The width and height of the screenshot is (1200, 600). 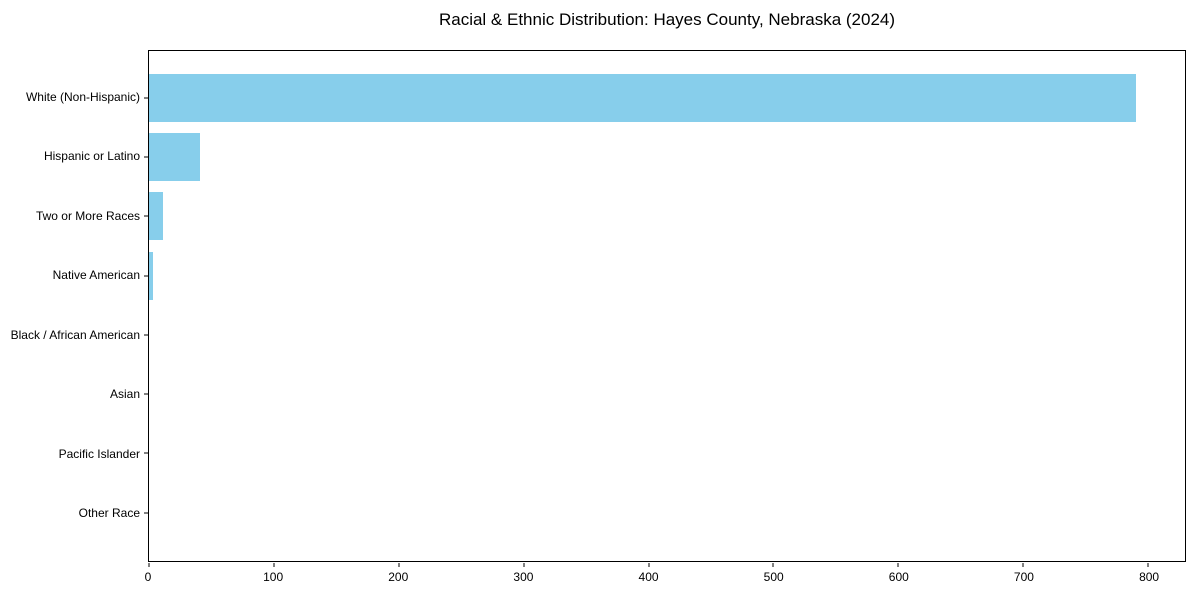 I want to click on x-tick-label: 400, so click(x=648, y=577).